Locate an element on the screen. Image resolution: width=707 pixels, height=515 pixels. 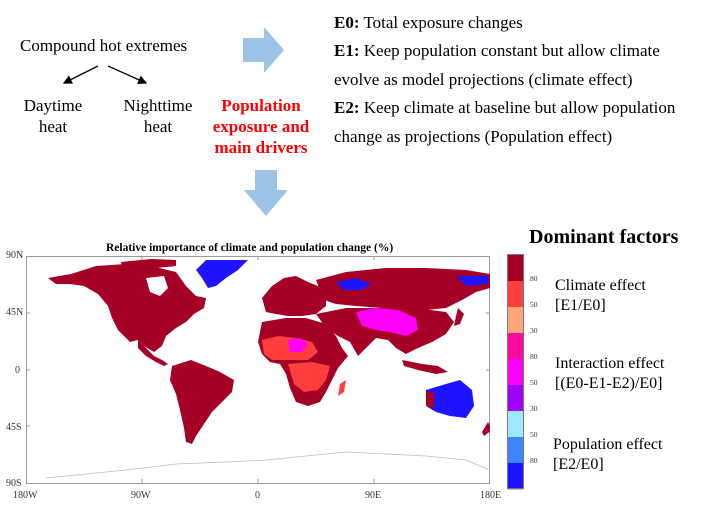
region-madagascar is located at coordinates (342, 388).